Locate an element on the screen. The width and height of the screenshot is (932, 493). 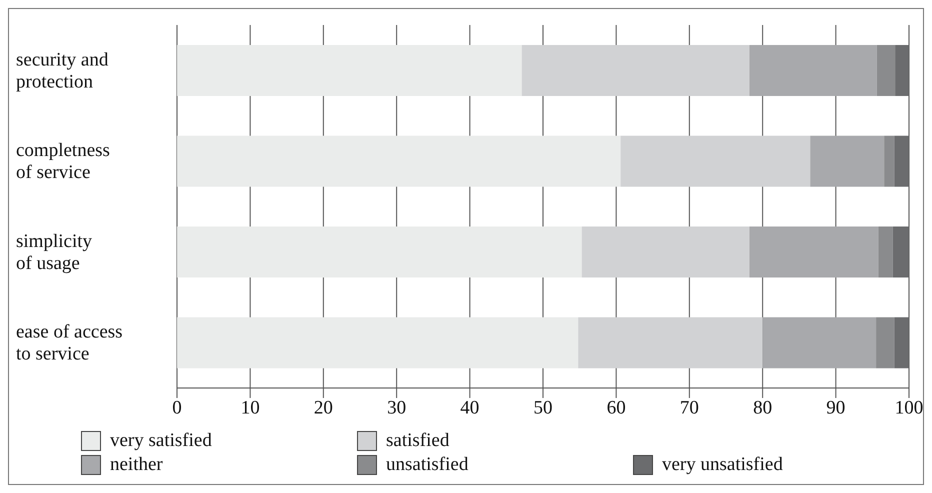
x-tick-label: 50 is located at coordinates (543, 407).